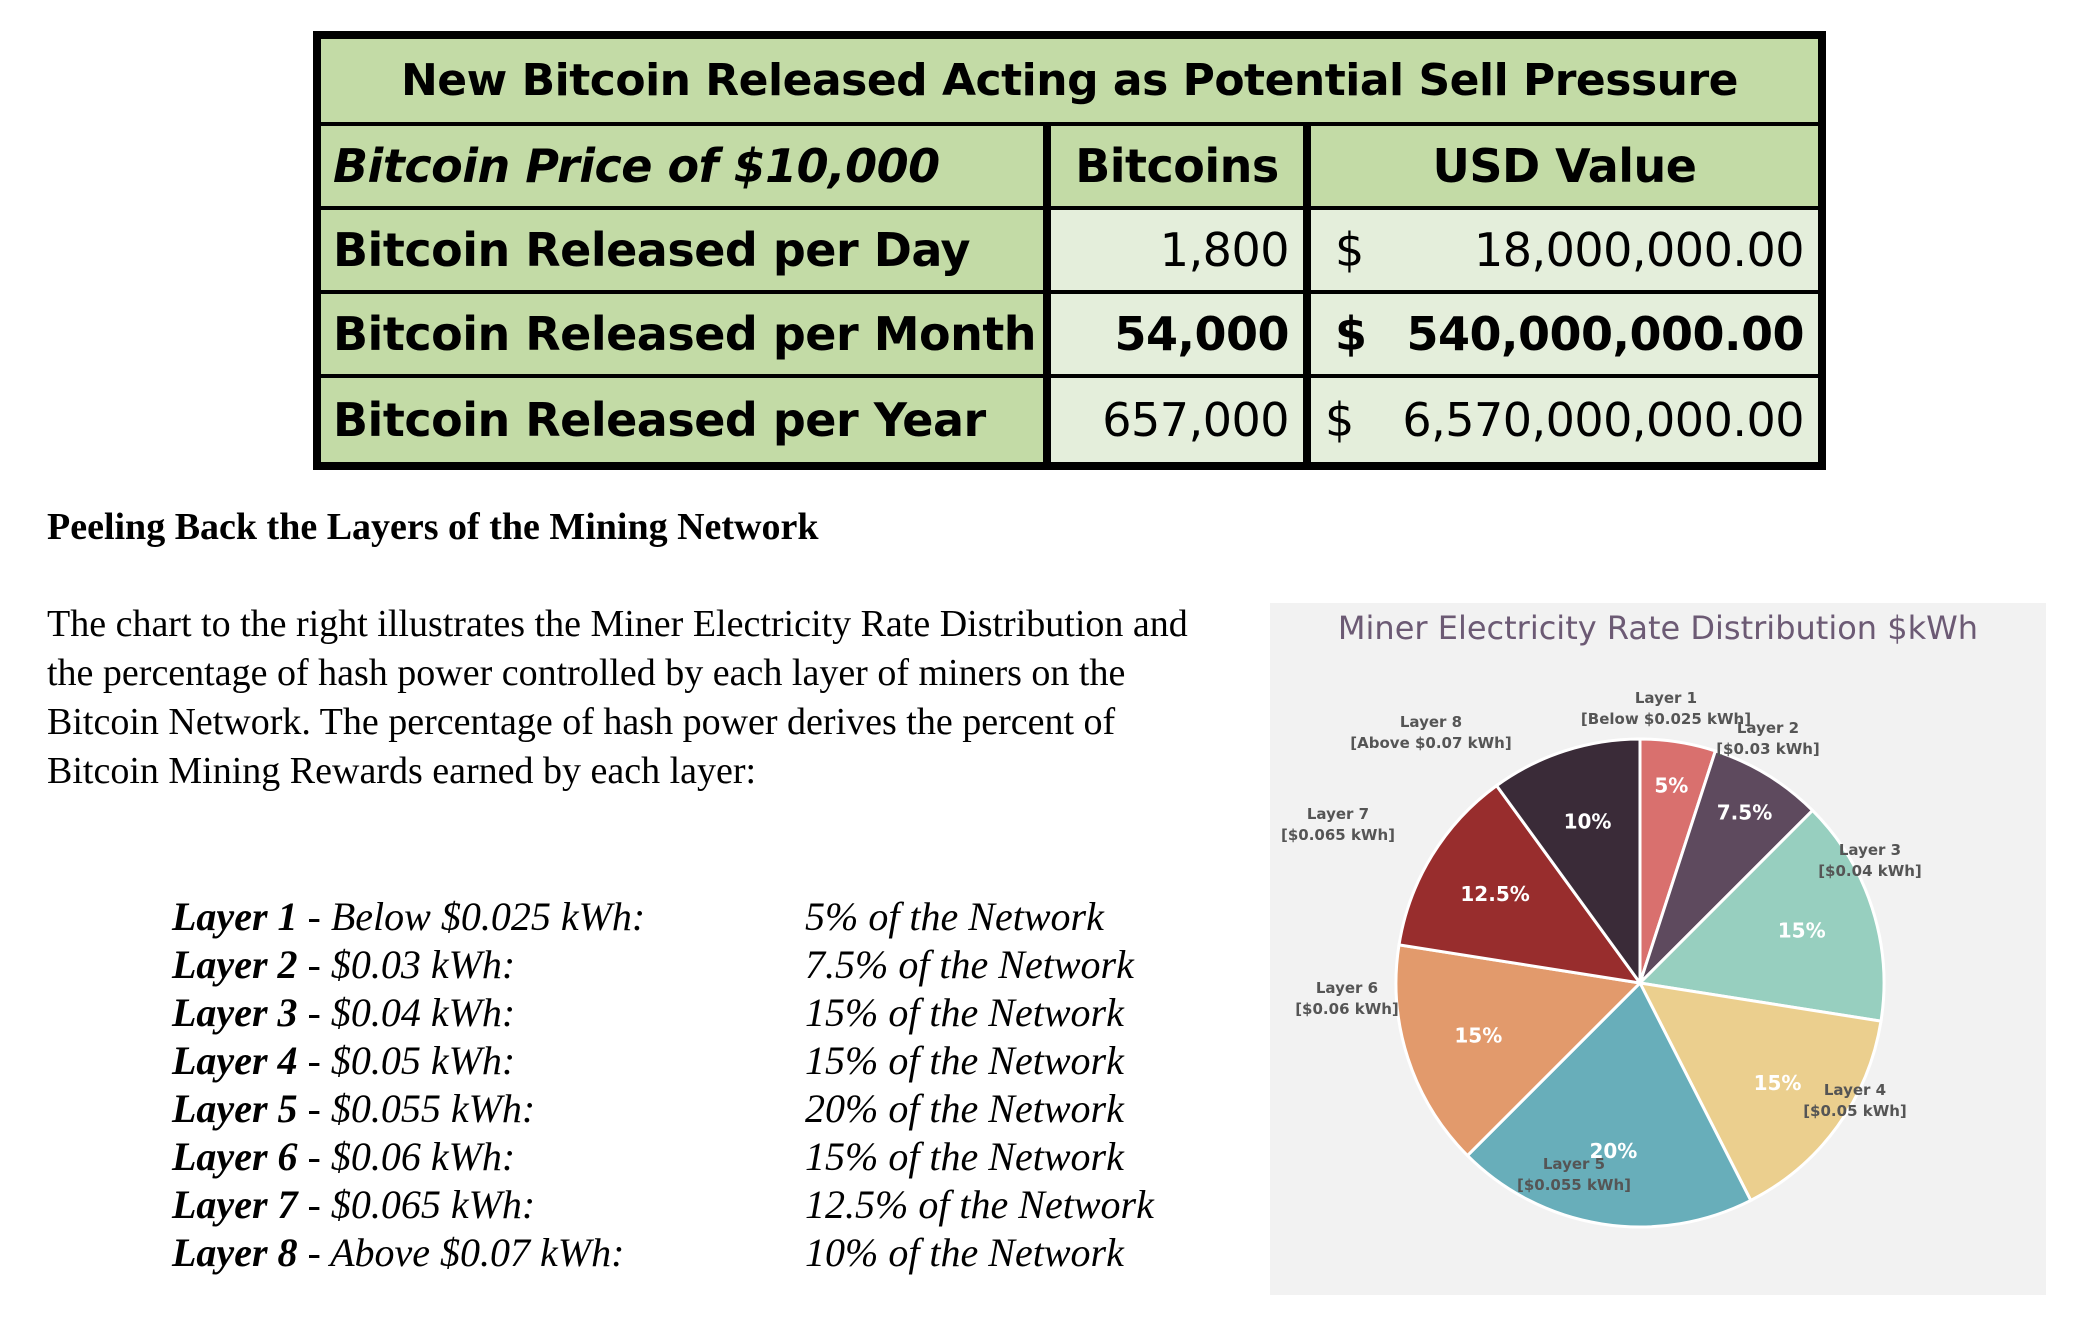 The image size is (2090, 1331). Describe the element at coordinates (969, 964) in the screenshot. I see `layer-share: 7.5% of the Network` at that location.